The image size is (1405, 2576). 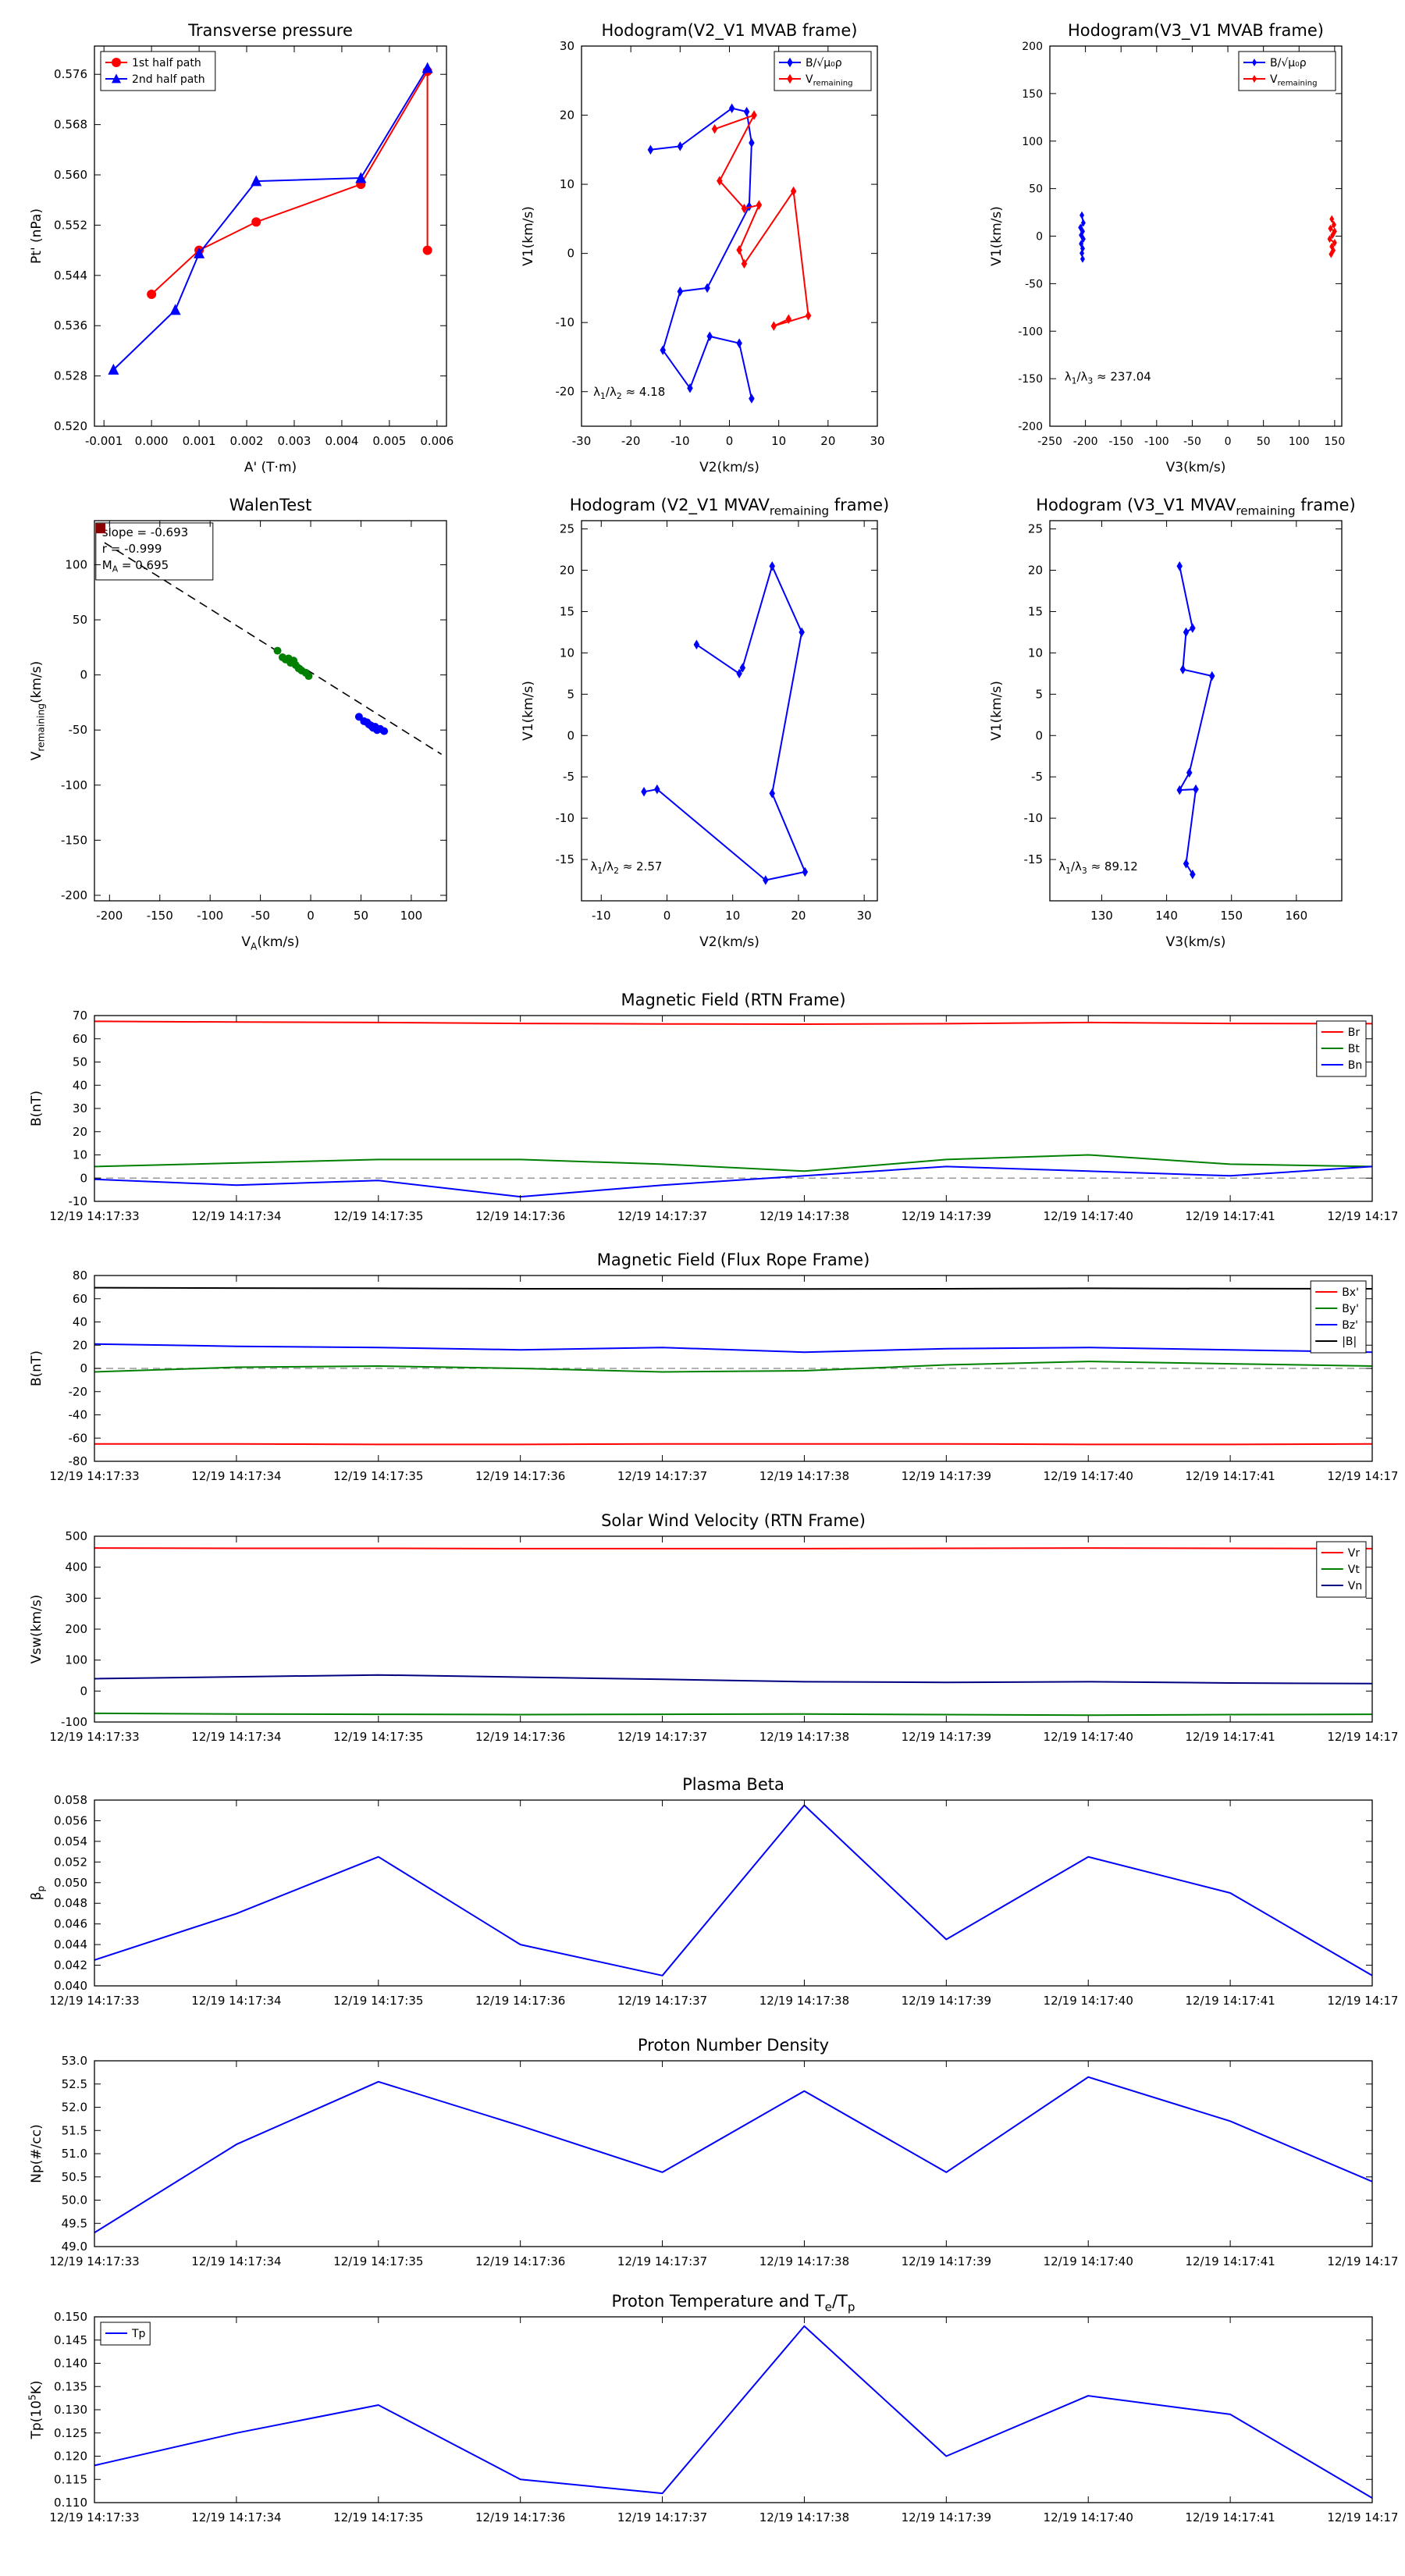 I want to click on svg-text: Vsw(km/s), so click(x=36, y=1629).